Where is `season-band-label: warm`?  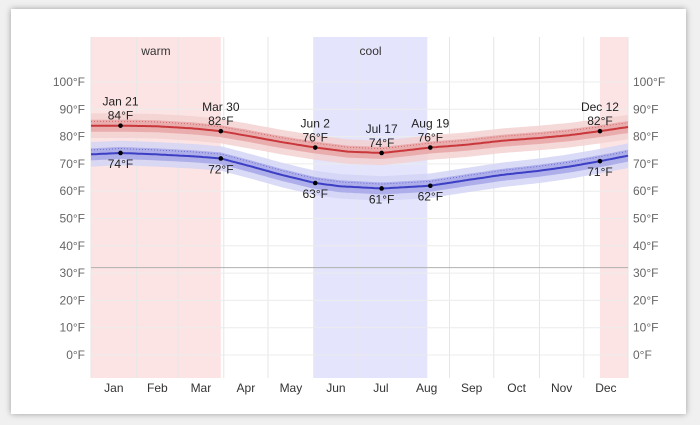
season-band-label: warm is located at coordinates (155, 51).